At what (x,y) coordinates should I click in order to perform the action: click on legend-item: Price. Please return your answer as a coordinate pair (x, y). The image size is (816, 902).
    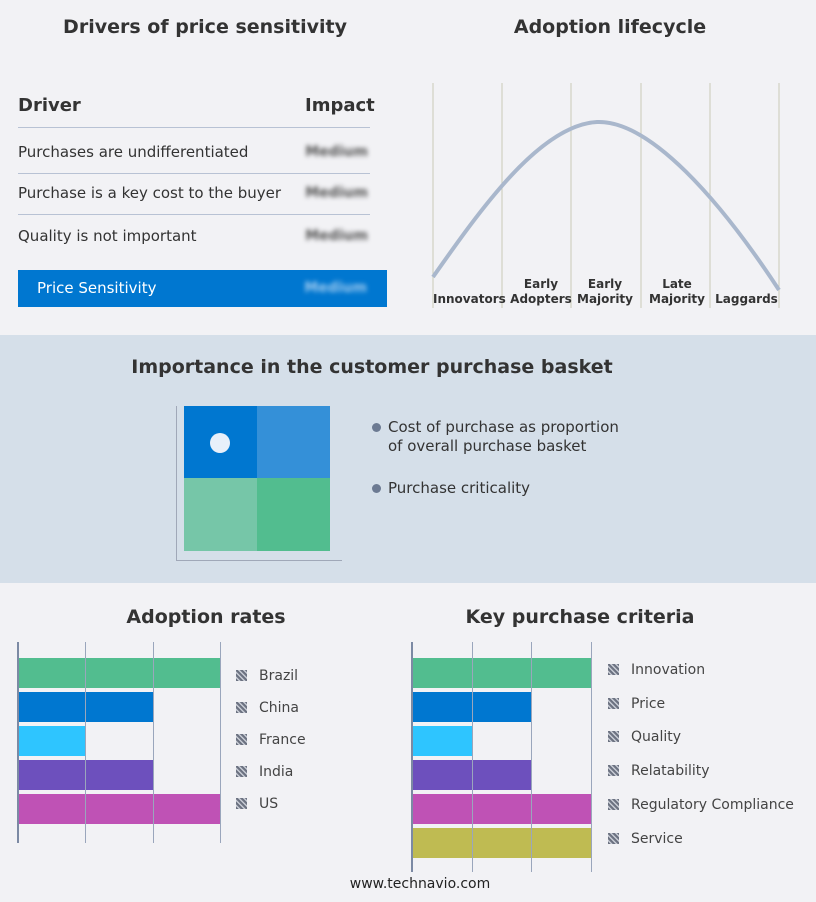
    Looking at the image, I should click on (636, 704).